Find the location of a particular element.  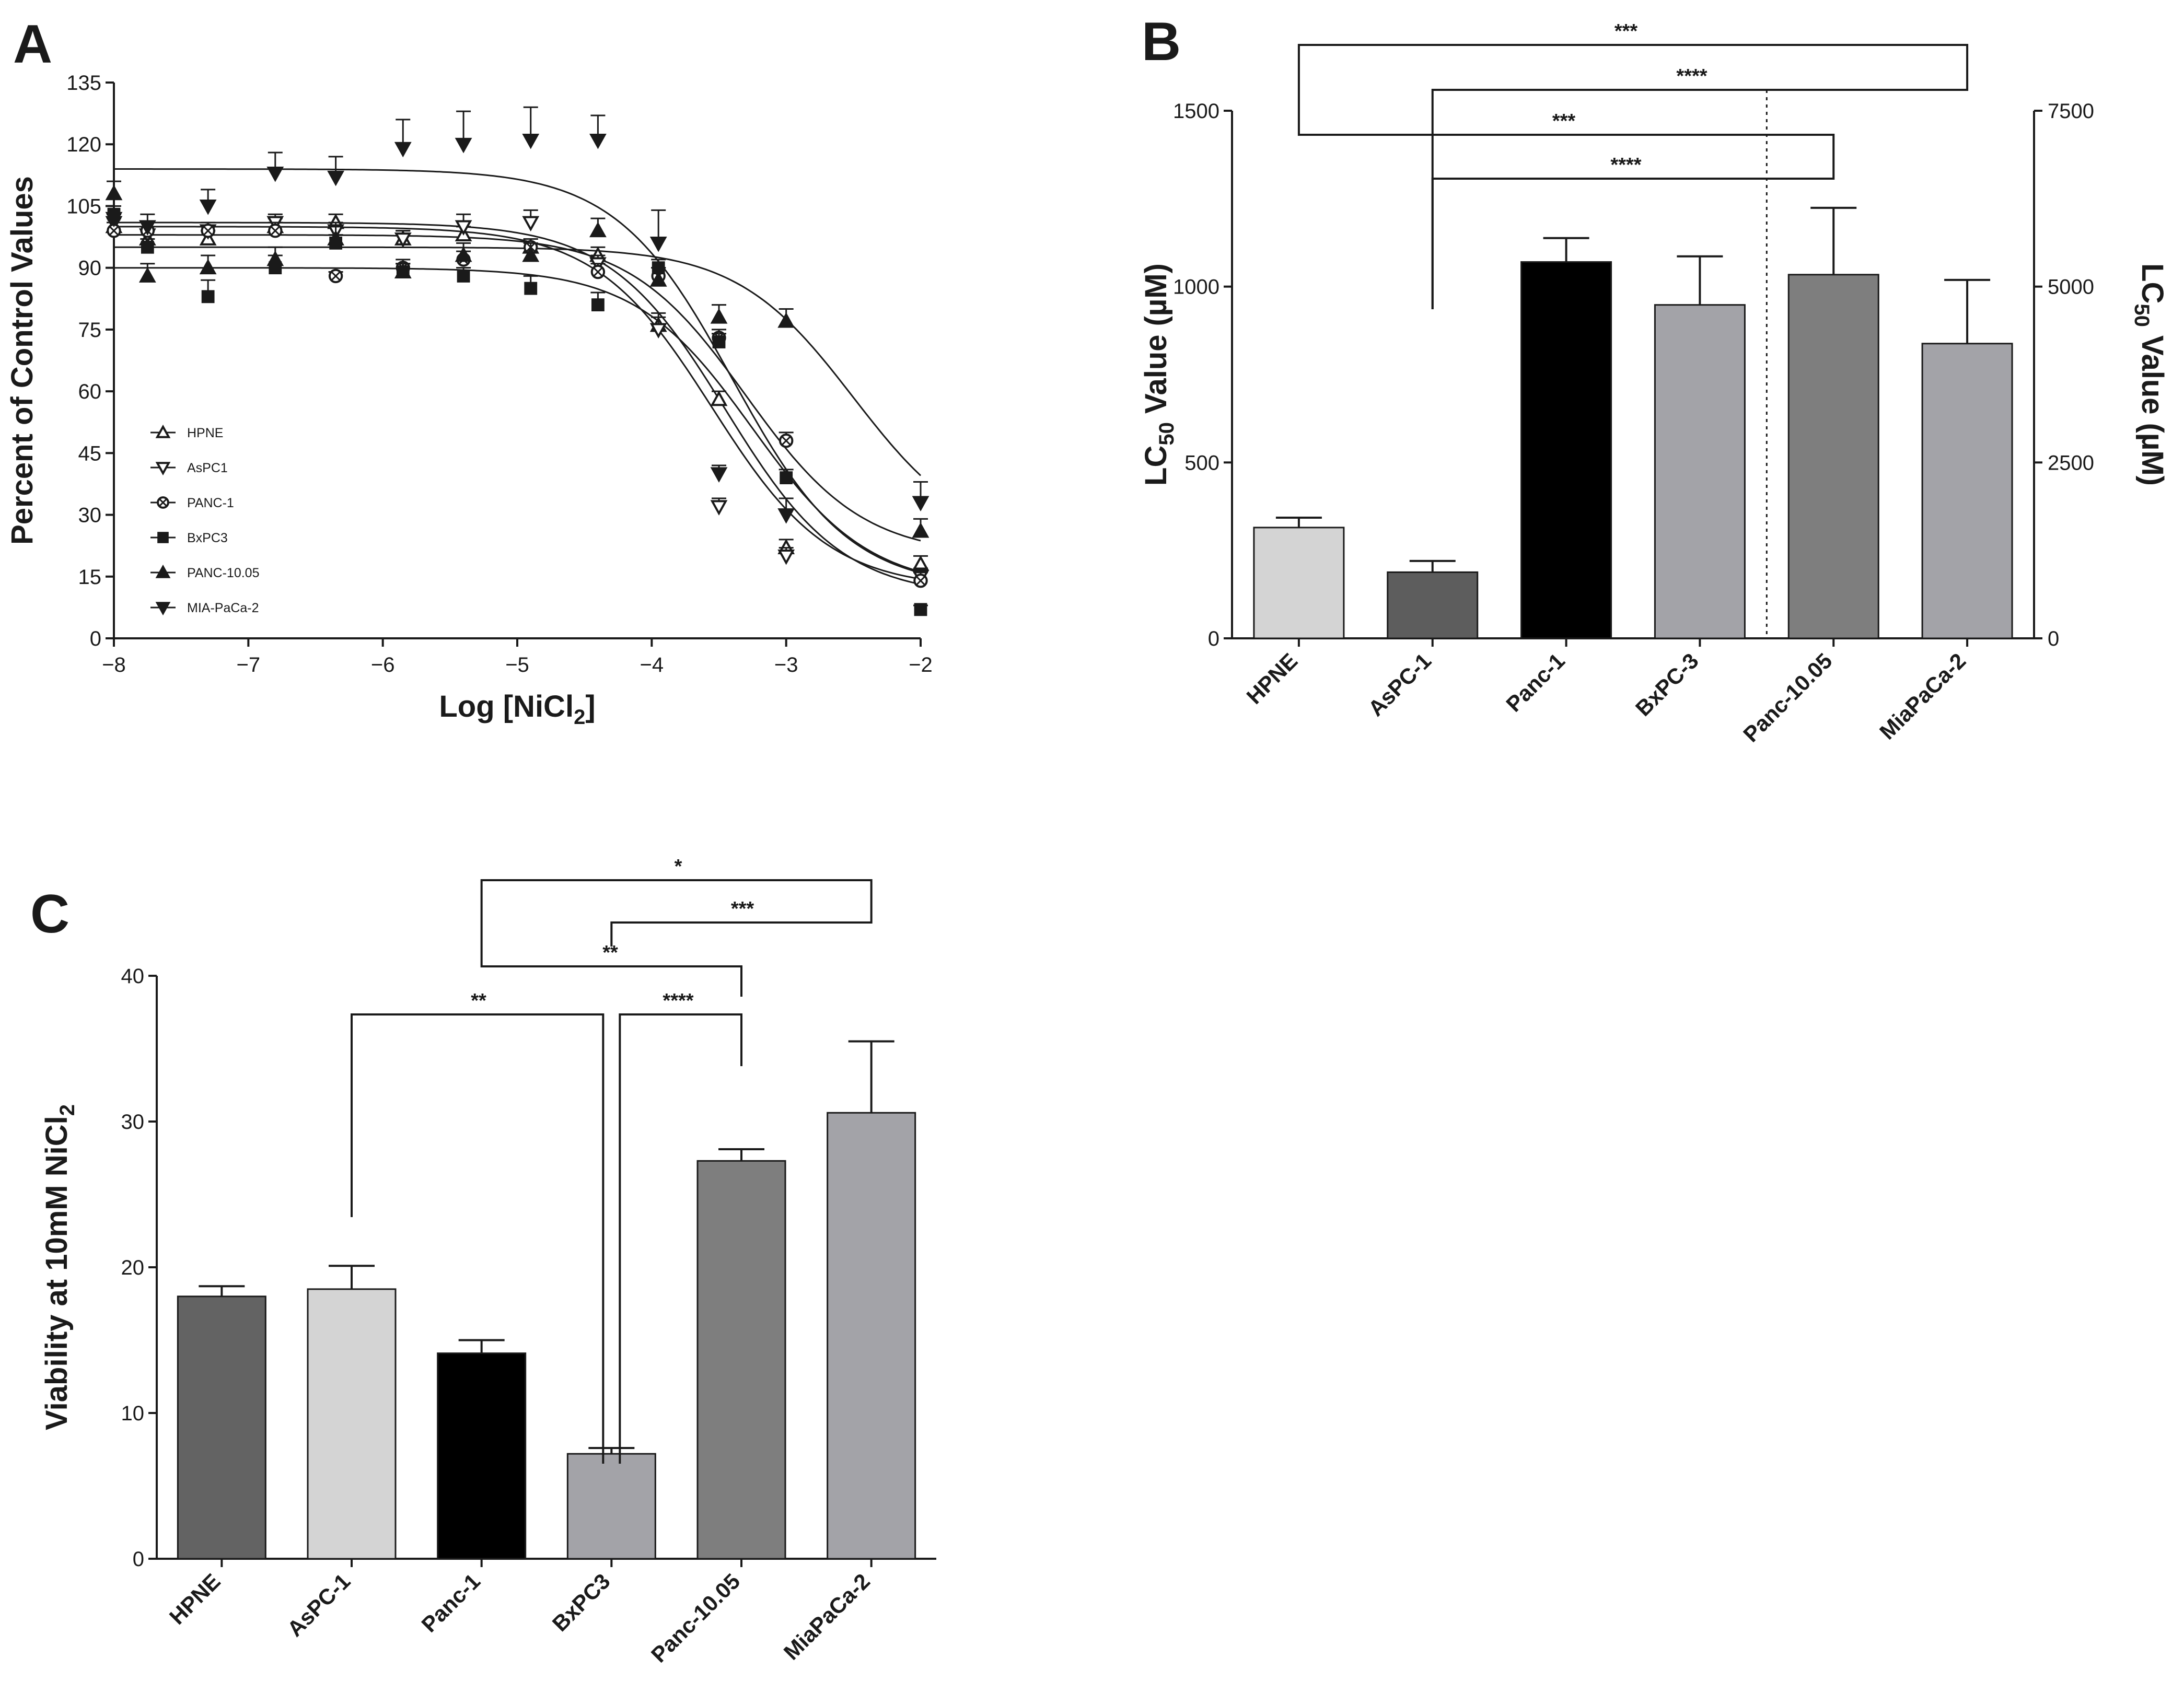

legend-label: AsPC1 is located at coordinates (208, 468).